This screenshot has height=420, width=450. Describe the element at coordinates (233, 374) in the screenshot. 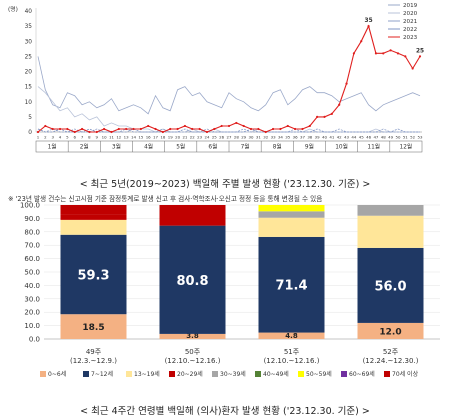

I see `legend-label: 30~39세` at that location.